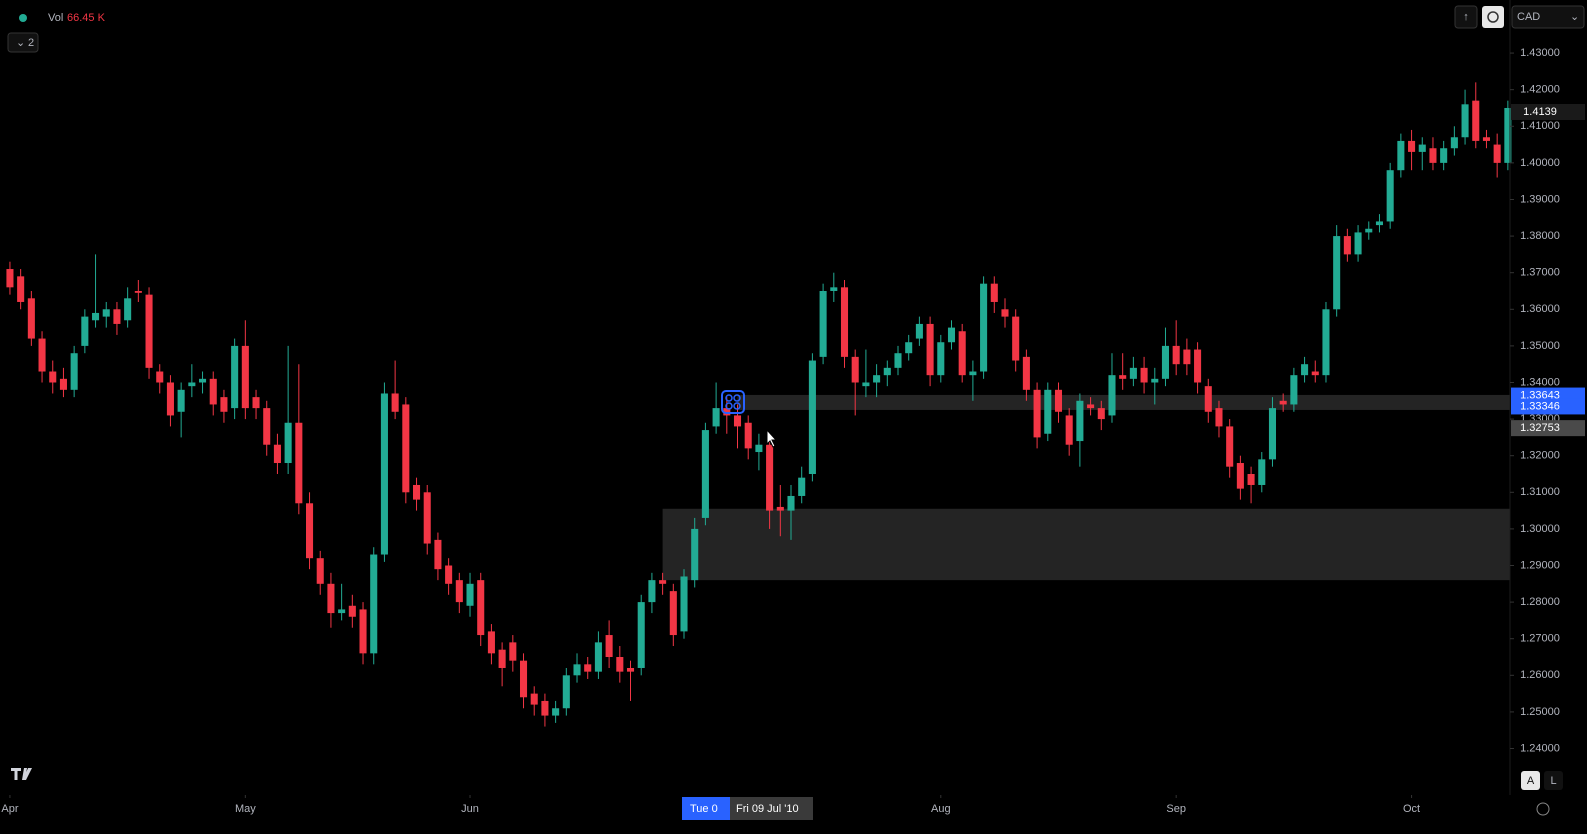 This screenshot has height=834, width=1587. What do you see at coordinates (1540, 529) in the screenshot?
I see `y-tick-label: 1.30000` at bounding box center [1540, 529].